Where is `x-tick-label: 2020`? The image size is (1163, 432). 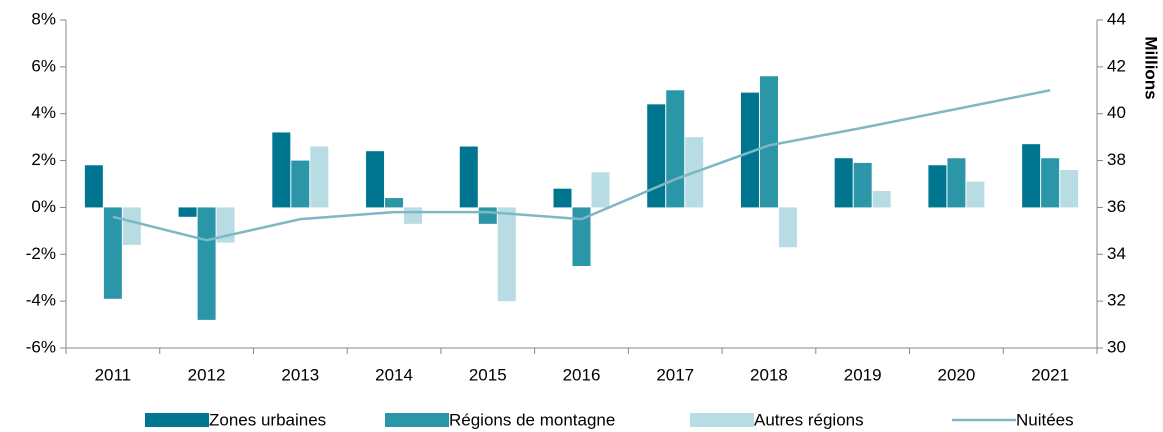
x-tick-label: 2020 is located at coordinates (956, 374).